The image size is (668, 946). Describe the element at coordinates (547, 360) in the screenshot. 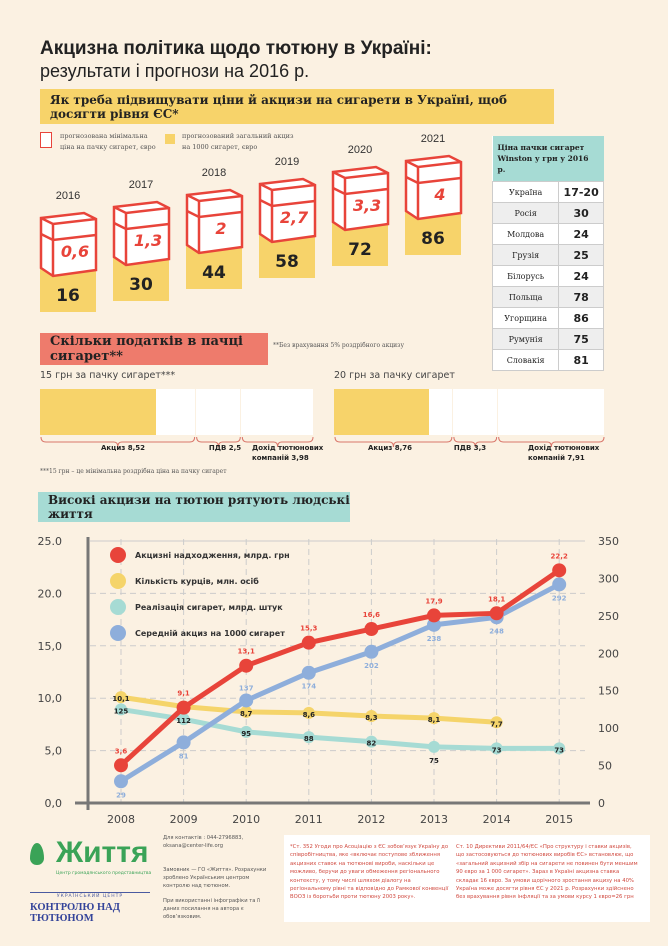

I see `price-row: Словакія 81` at that location.